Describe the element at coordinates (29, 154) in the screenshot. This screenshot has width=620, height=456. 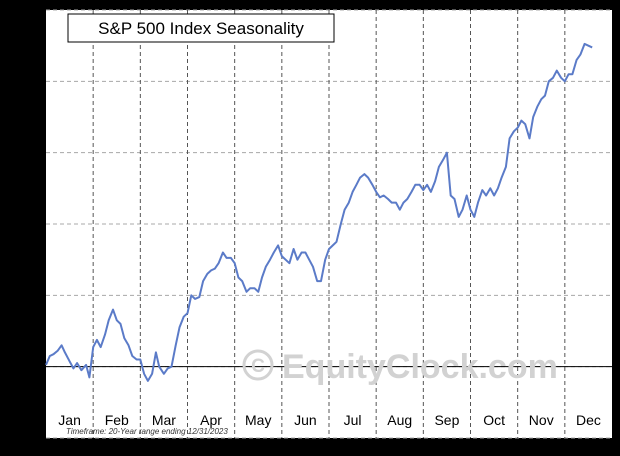
I see `y-tick-label: 6.0%` at that location.